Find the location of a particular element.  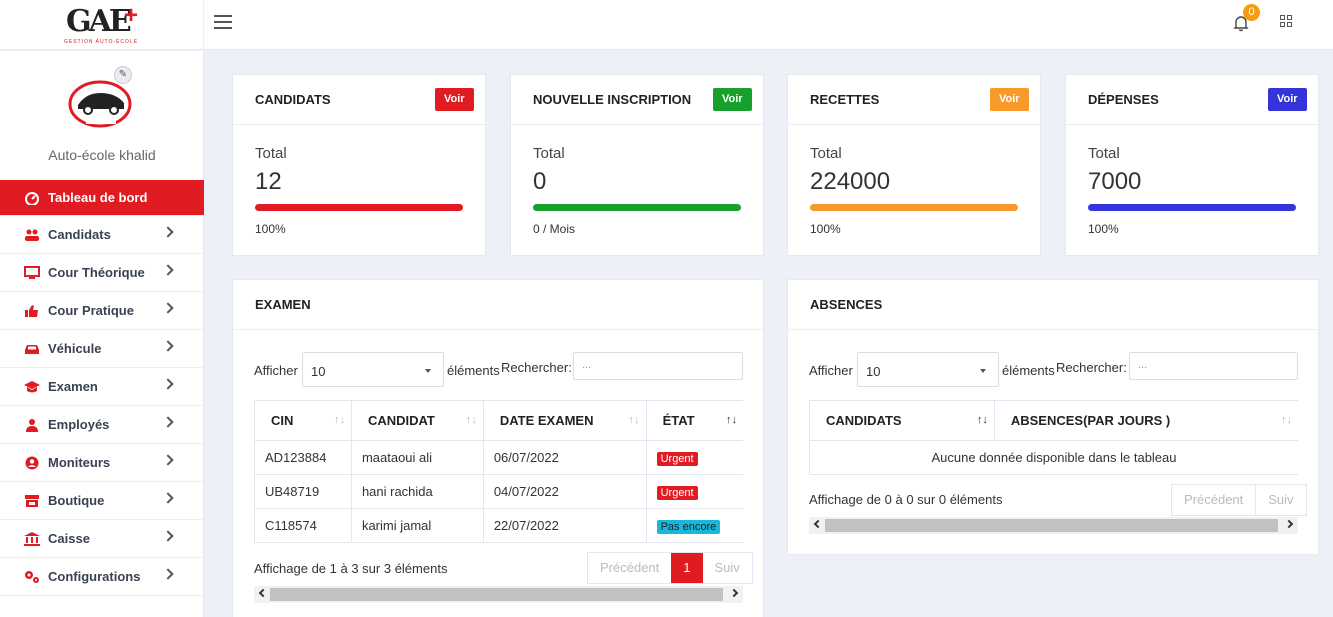

table-row: AD123884 maataoui ali 06/07/2022 Urgent is located at coordinates (498, 457).